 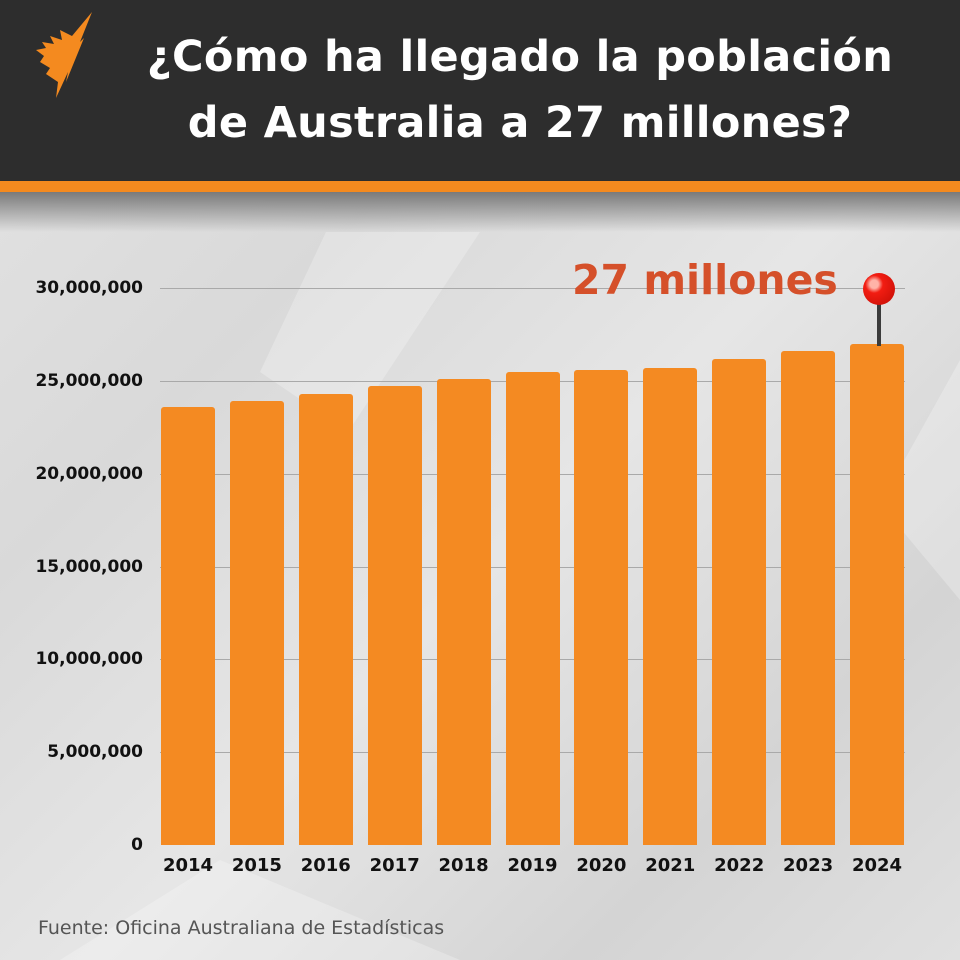 I want to click on gridline, so click(x=532, y=288).